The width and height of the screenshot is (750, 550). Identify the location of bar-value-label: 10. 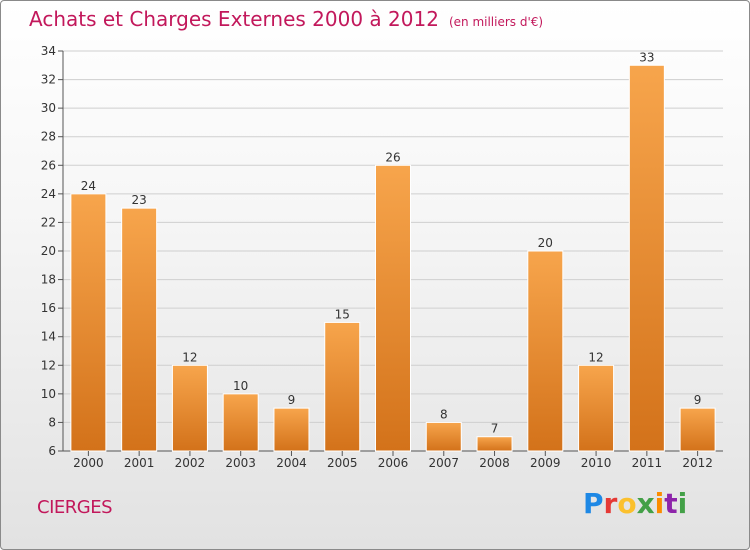
(240, 386).